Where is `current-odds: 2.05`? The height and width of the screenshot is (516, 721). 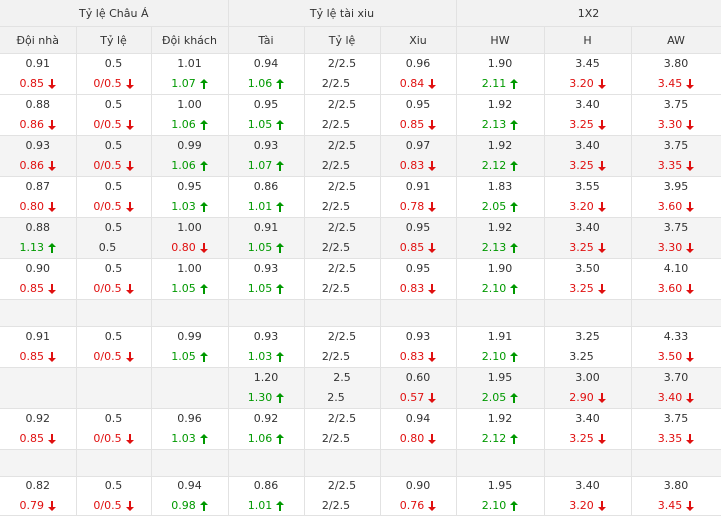
current-odds: 2.05 is located at coordinates (500, 398).